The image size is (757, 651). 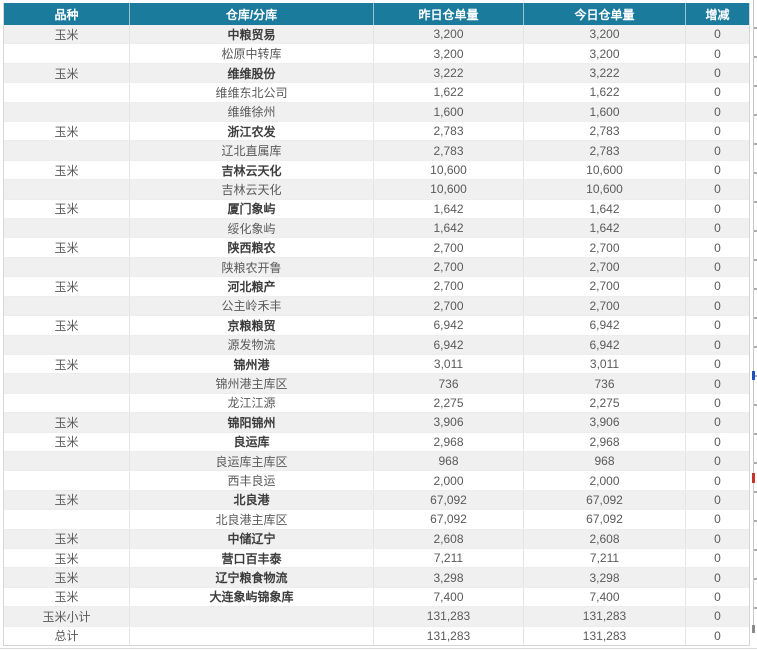 I want to click on cutoff-blue-fragment, so click(x=753, y=375).